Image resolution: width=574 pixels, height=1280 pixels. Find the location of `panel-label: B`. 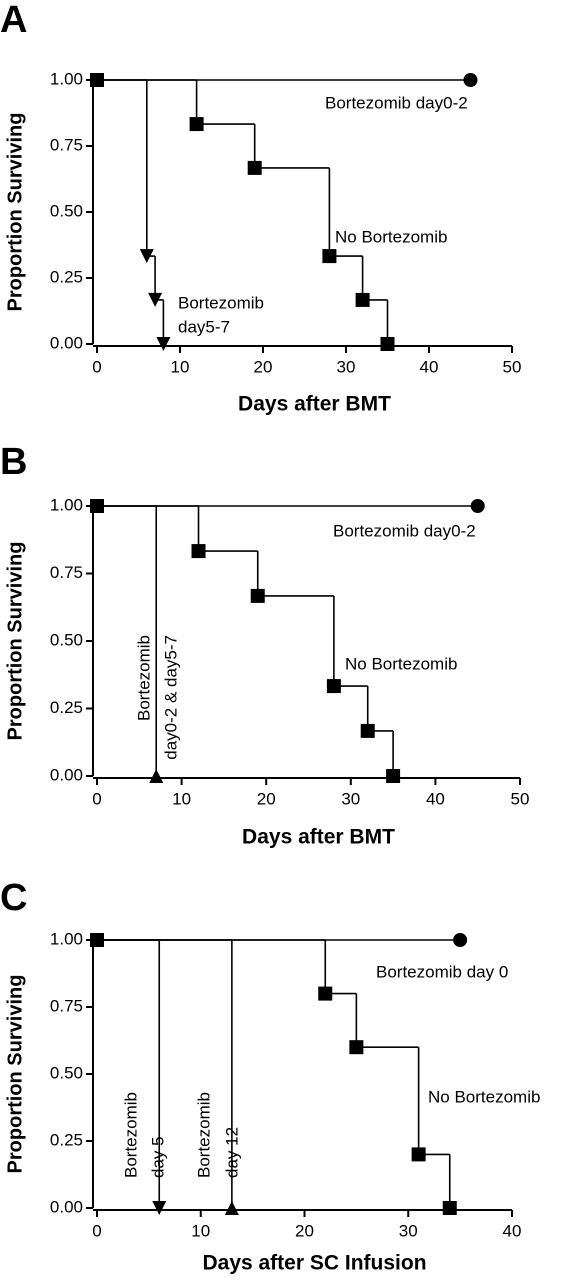

panel-label: B is located at coordinates (13, 462).